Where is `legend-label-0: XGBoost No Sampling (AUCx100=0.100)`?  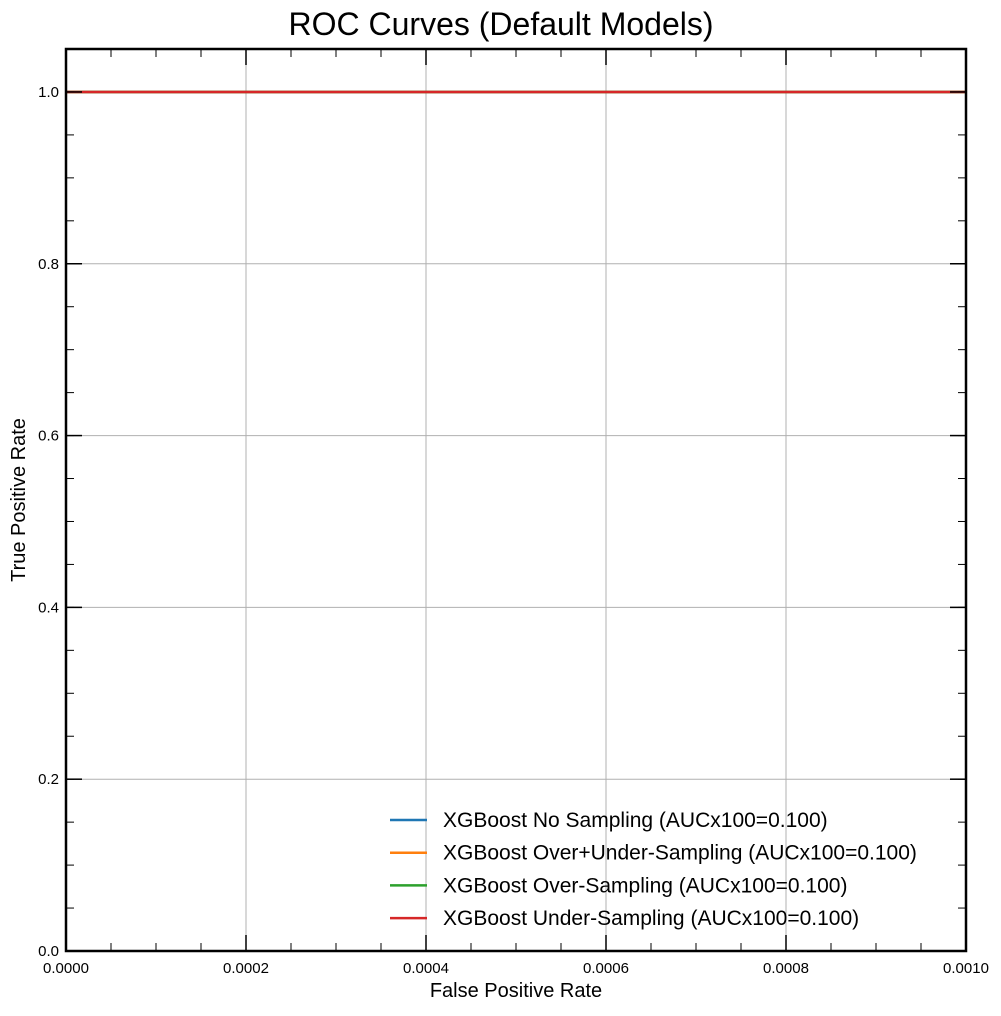 legend-label-0: XGBoost No Sampling (AUCx100=0.100) is located at coordinates (635, 820).